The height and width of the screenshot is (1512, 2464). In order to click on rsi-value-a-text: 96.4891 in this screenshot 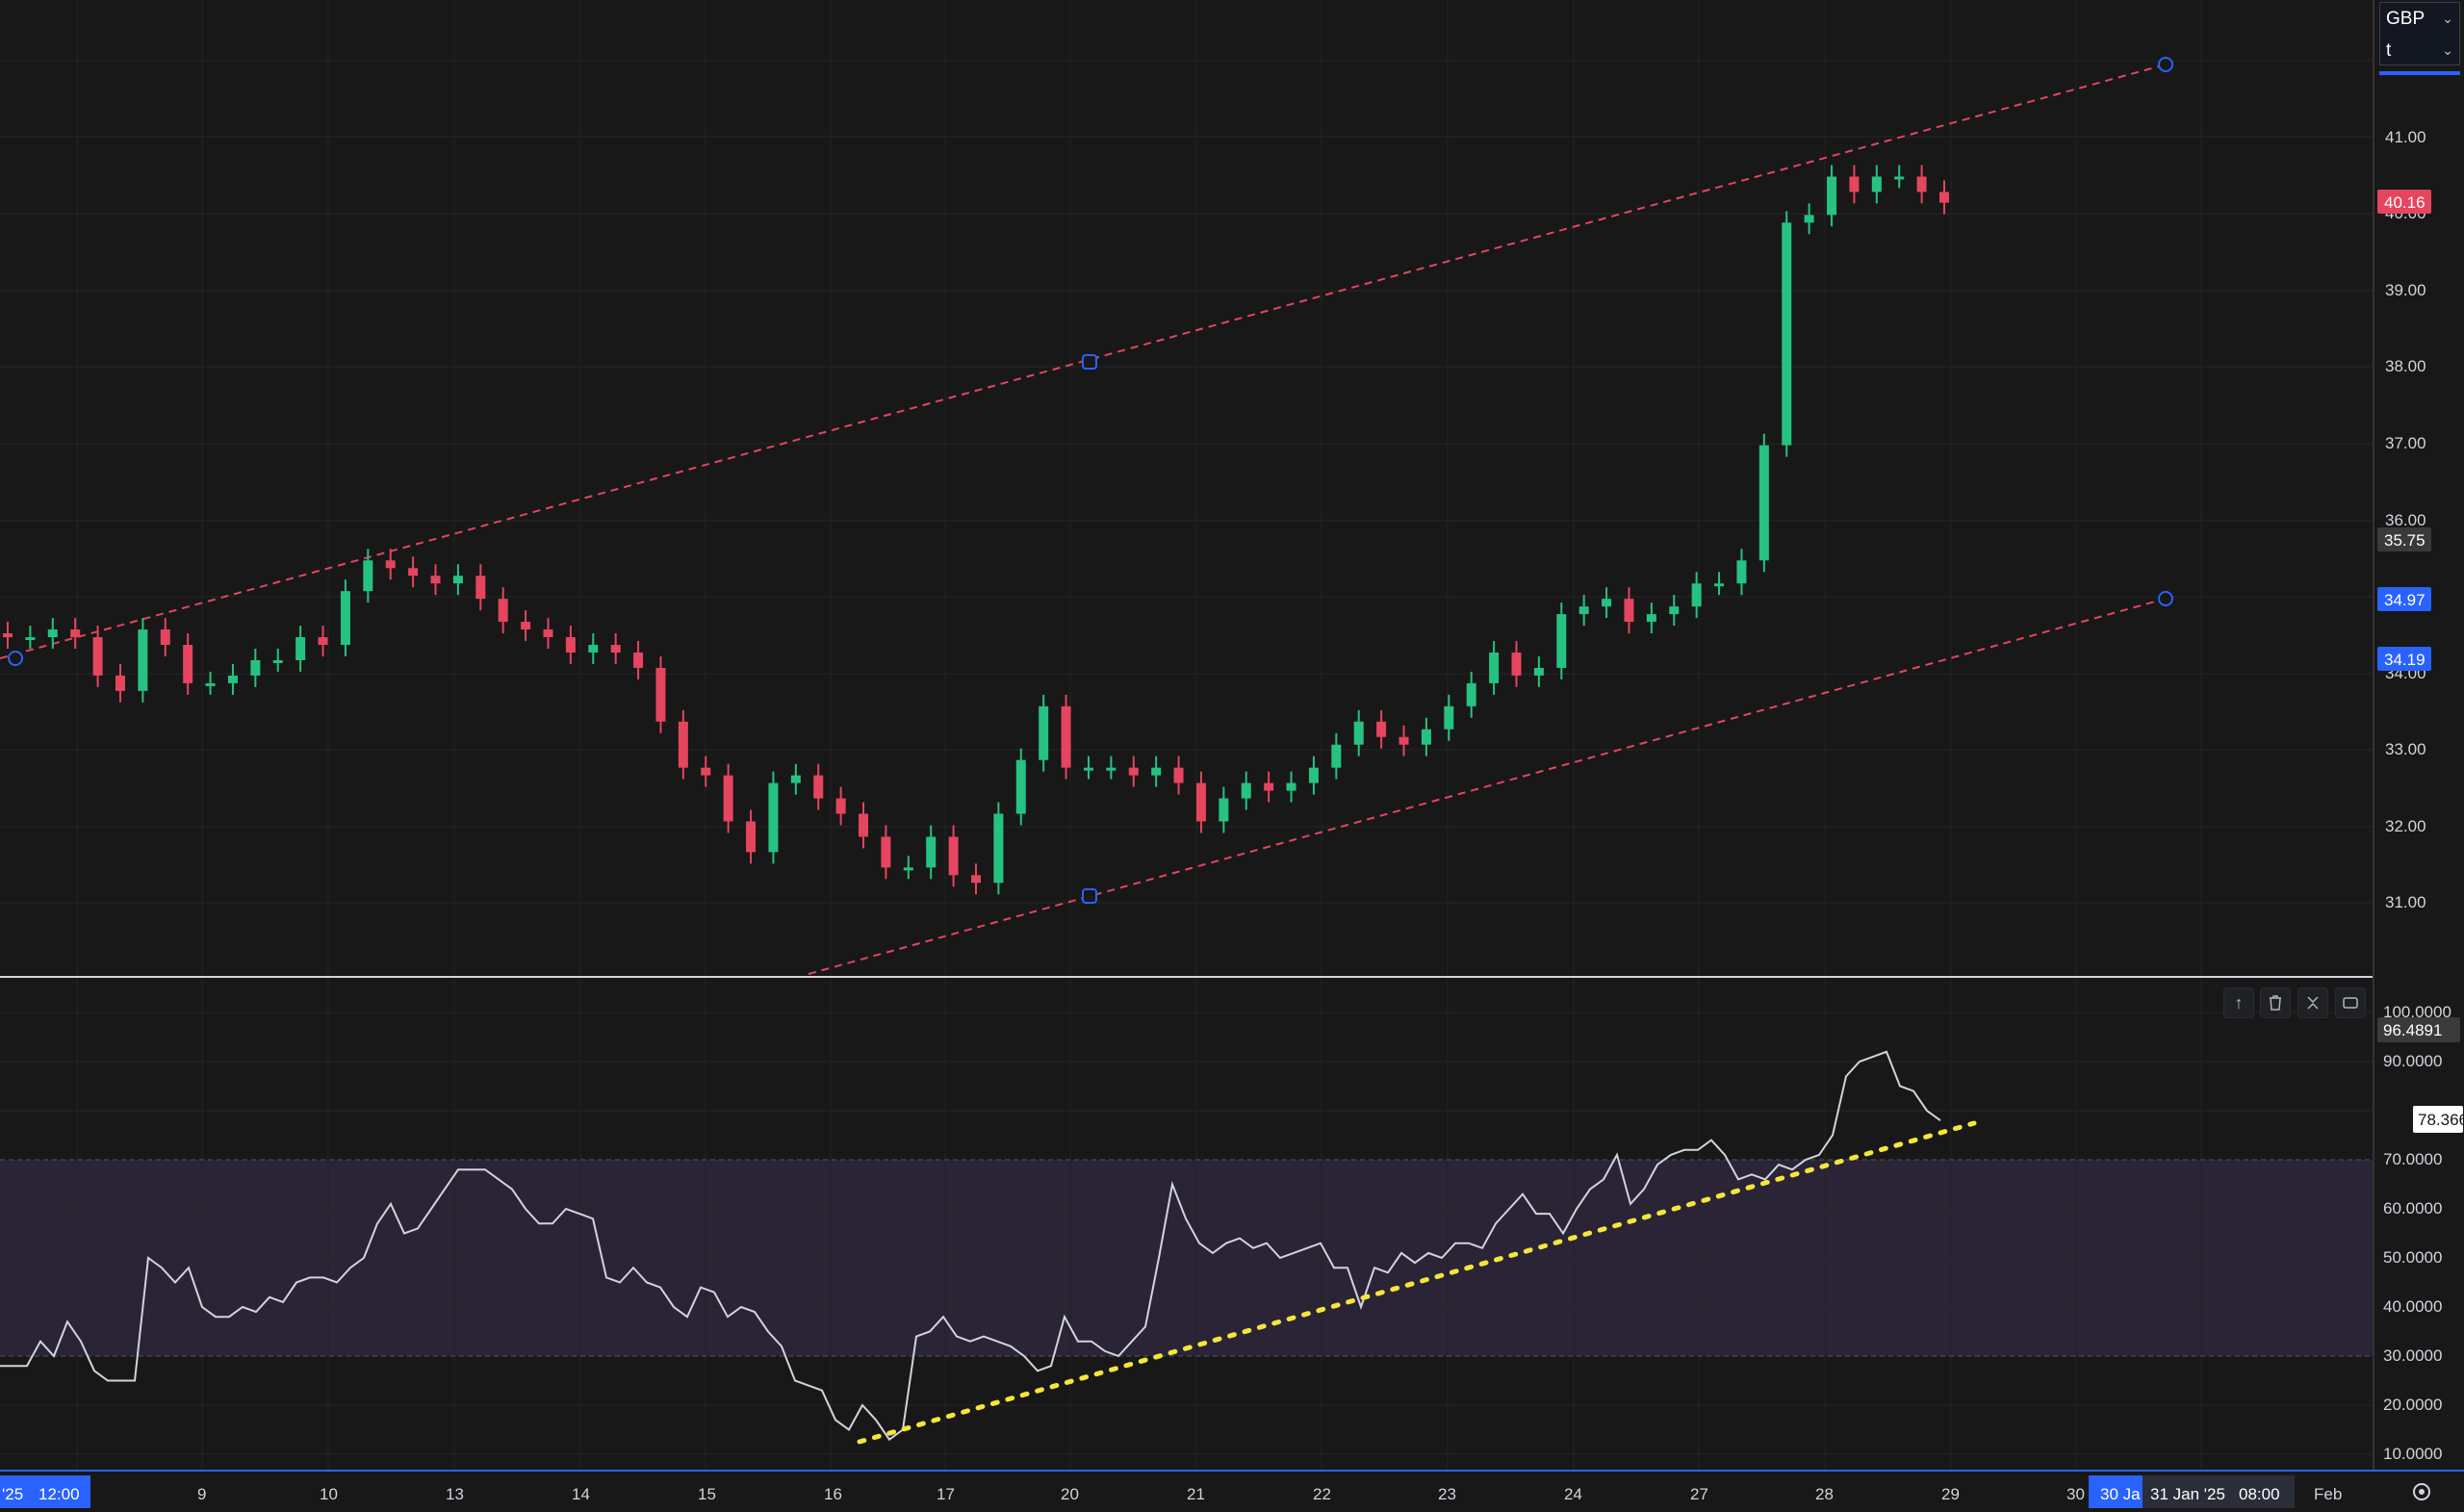, I will do `click(2412, 1030)`.